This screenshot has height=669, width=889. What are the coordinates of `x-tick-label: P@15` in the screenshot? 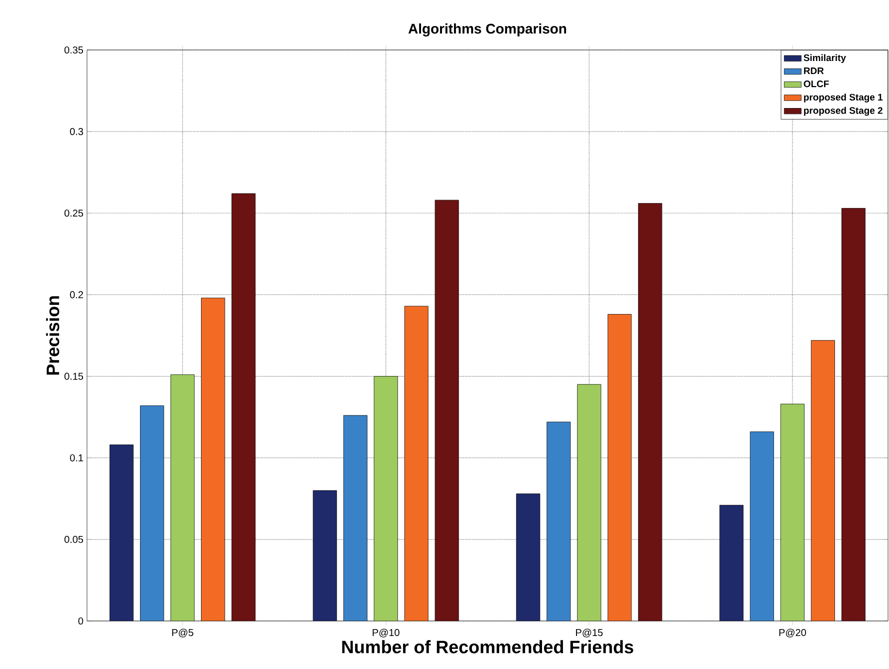 It's located at (589, 633).